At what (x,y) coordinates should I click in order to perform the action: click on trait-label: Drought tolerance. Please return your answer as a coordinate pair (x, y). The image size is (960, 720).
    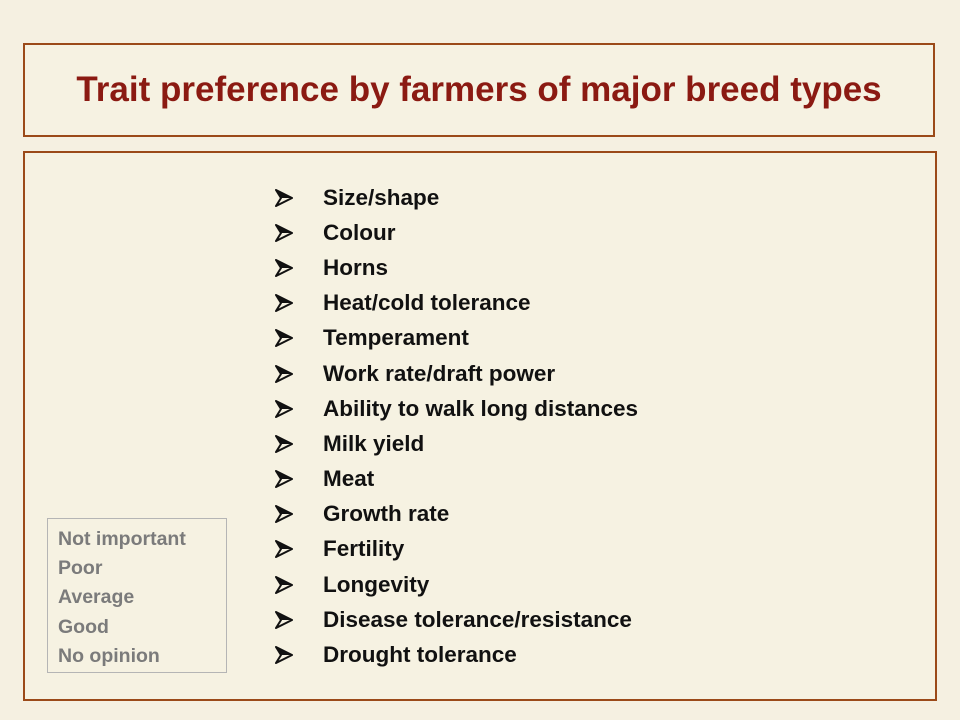
    Looking at the image, I should click on (420, 655).